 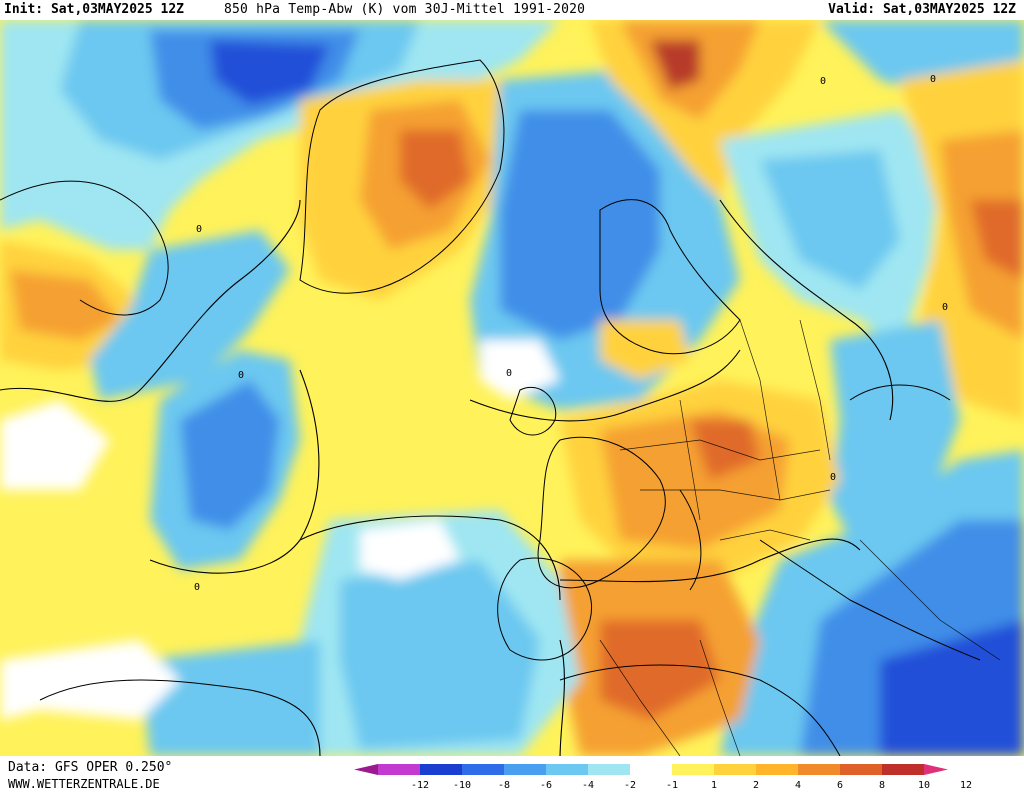 I want to click on british-isles-coast, so click(x=533, y=411).